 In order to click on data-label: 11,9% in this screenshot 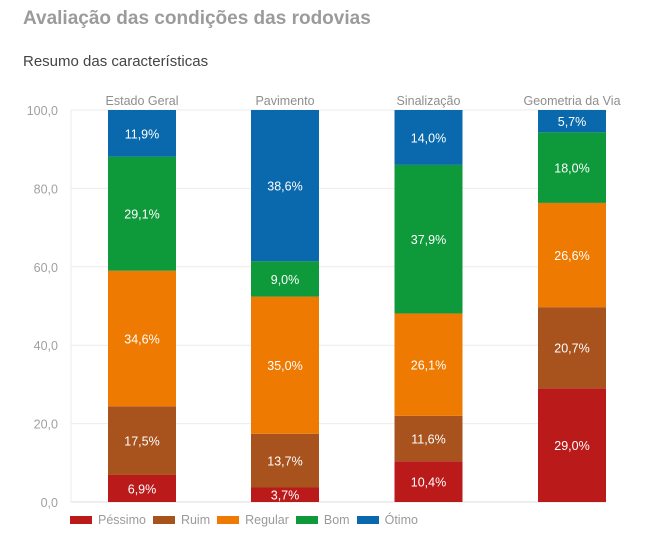, I will do `click(142, 134)`.